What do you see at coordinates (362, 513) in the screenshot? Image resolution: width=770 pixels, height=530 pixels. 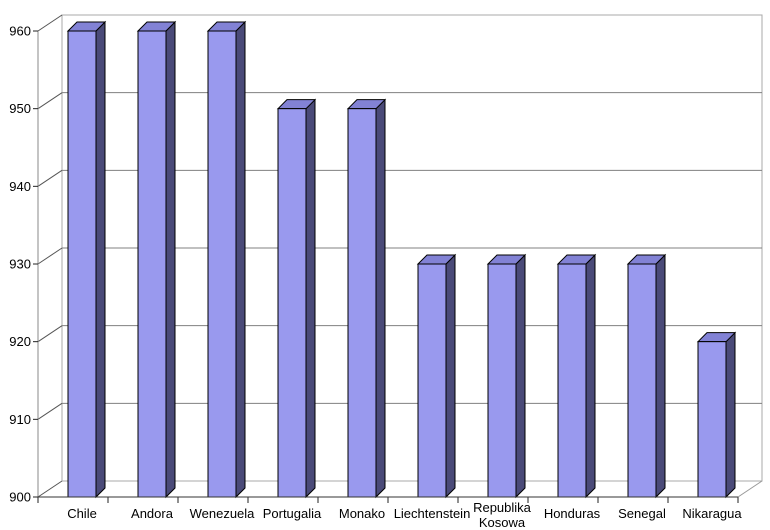 I see `x-axis-label-monako: Monako` at bounding box center [362, 513].